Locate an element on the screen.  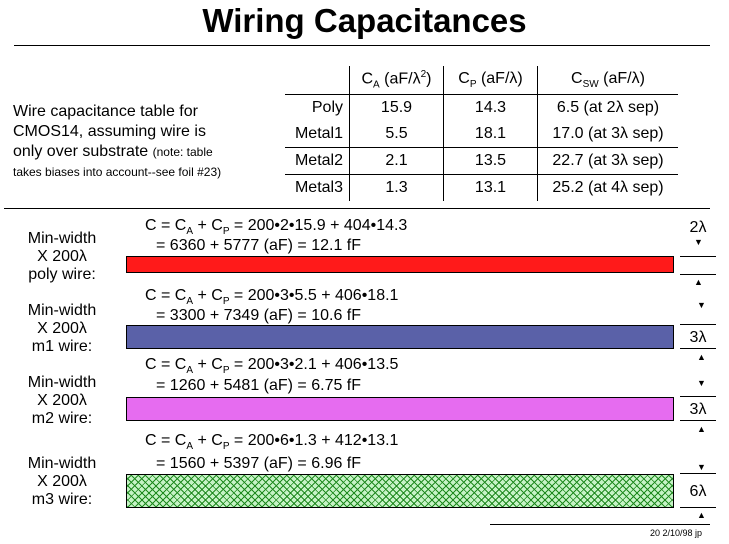
row-layer: Metal2 is located at coordinates (317, 161).